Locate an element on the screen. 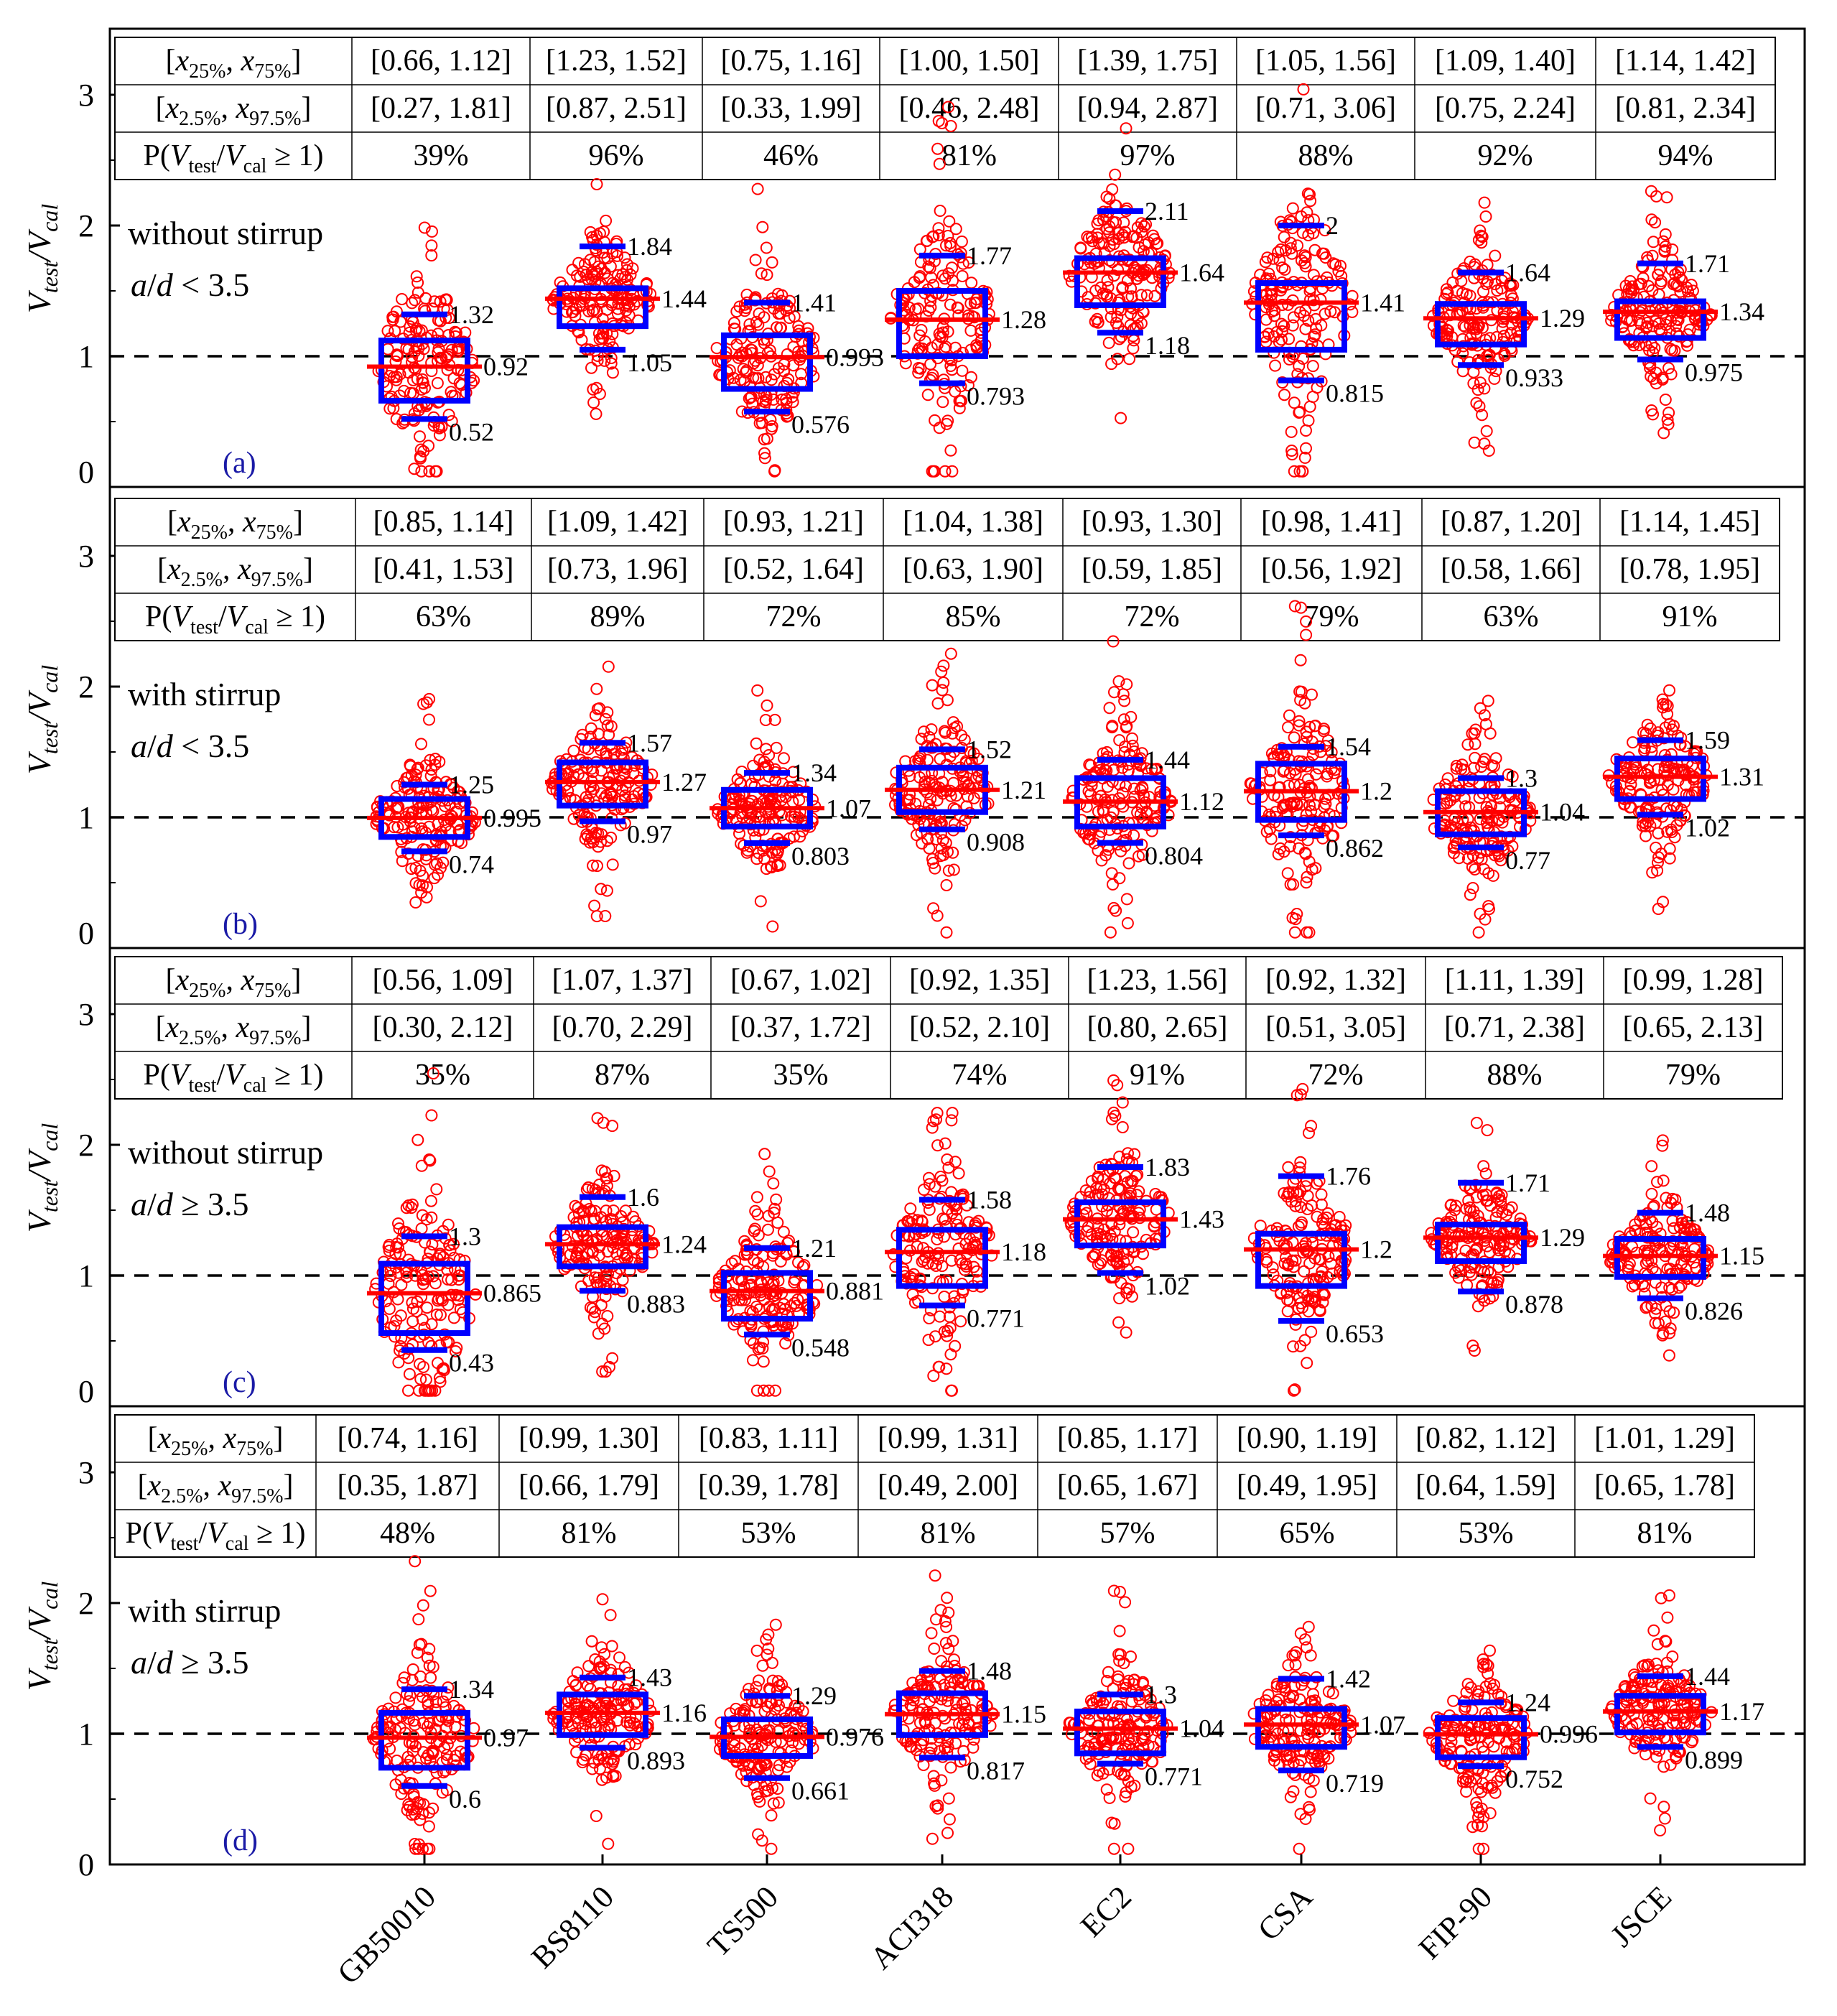  median-value-label: 0.995 is located at coordinates (512, 818).